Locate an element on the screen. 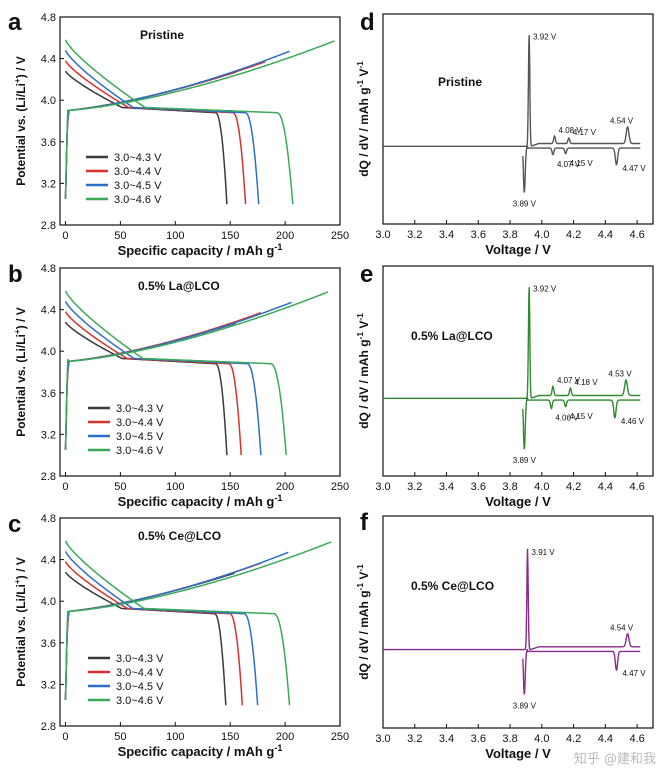 Image resolution: width=670 pixels, height=773 pixels. x-axis-label: Voltage / V is located at coordinates (518, 249).